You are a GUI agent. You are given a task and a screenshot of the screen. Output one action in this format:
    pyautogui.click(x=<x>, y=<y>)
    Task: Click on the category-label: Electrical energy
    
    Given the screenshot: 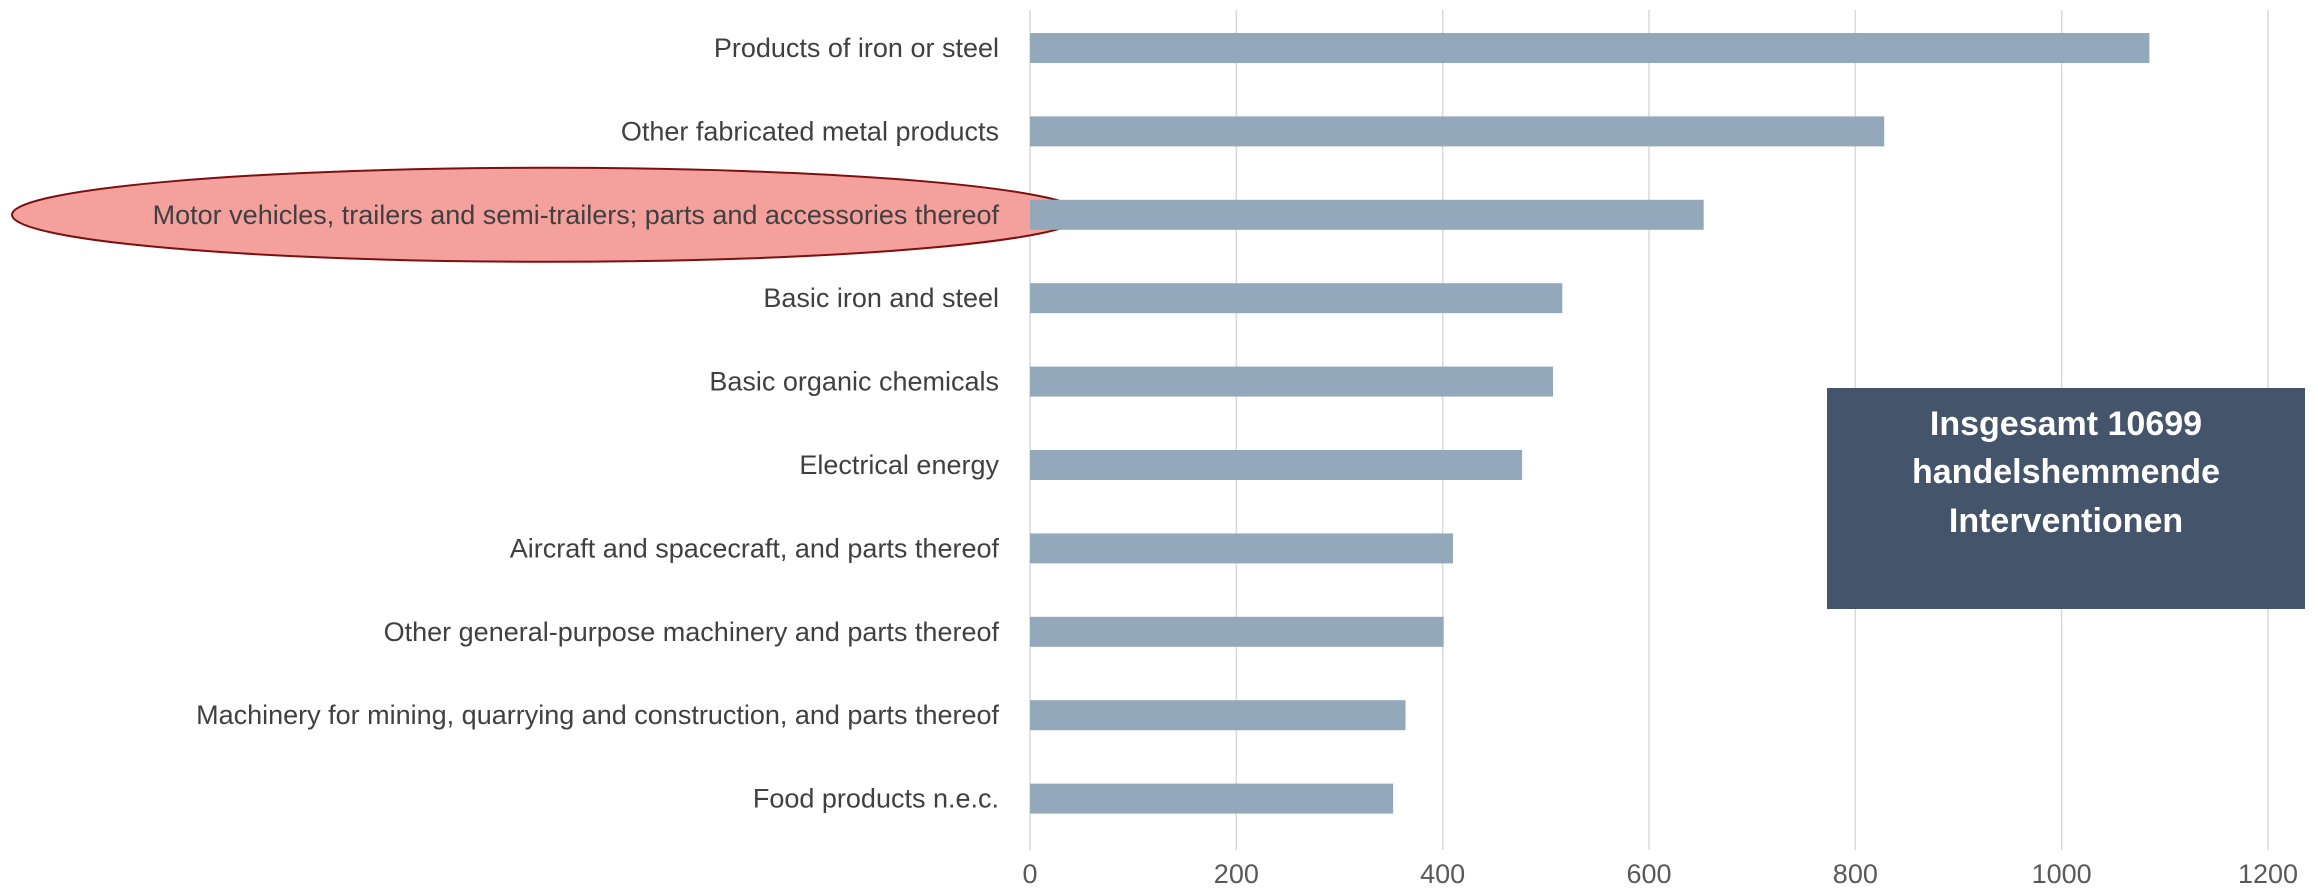 What is the action you would take?
    pyautogui.click(x=899, y=465)
    